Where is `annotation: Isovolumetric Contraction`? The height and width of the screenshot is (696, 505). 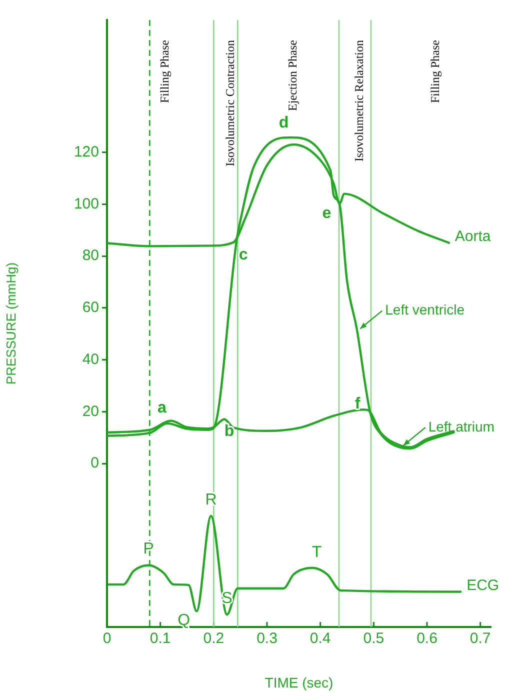
annotation: Isovolumetric Contraction is located at coordinates (229, 103).